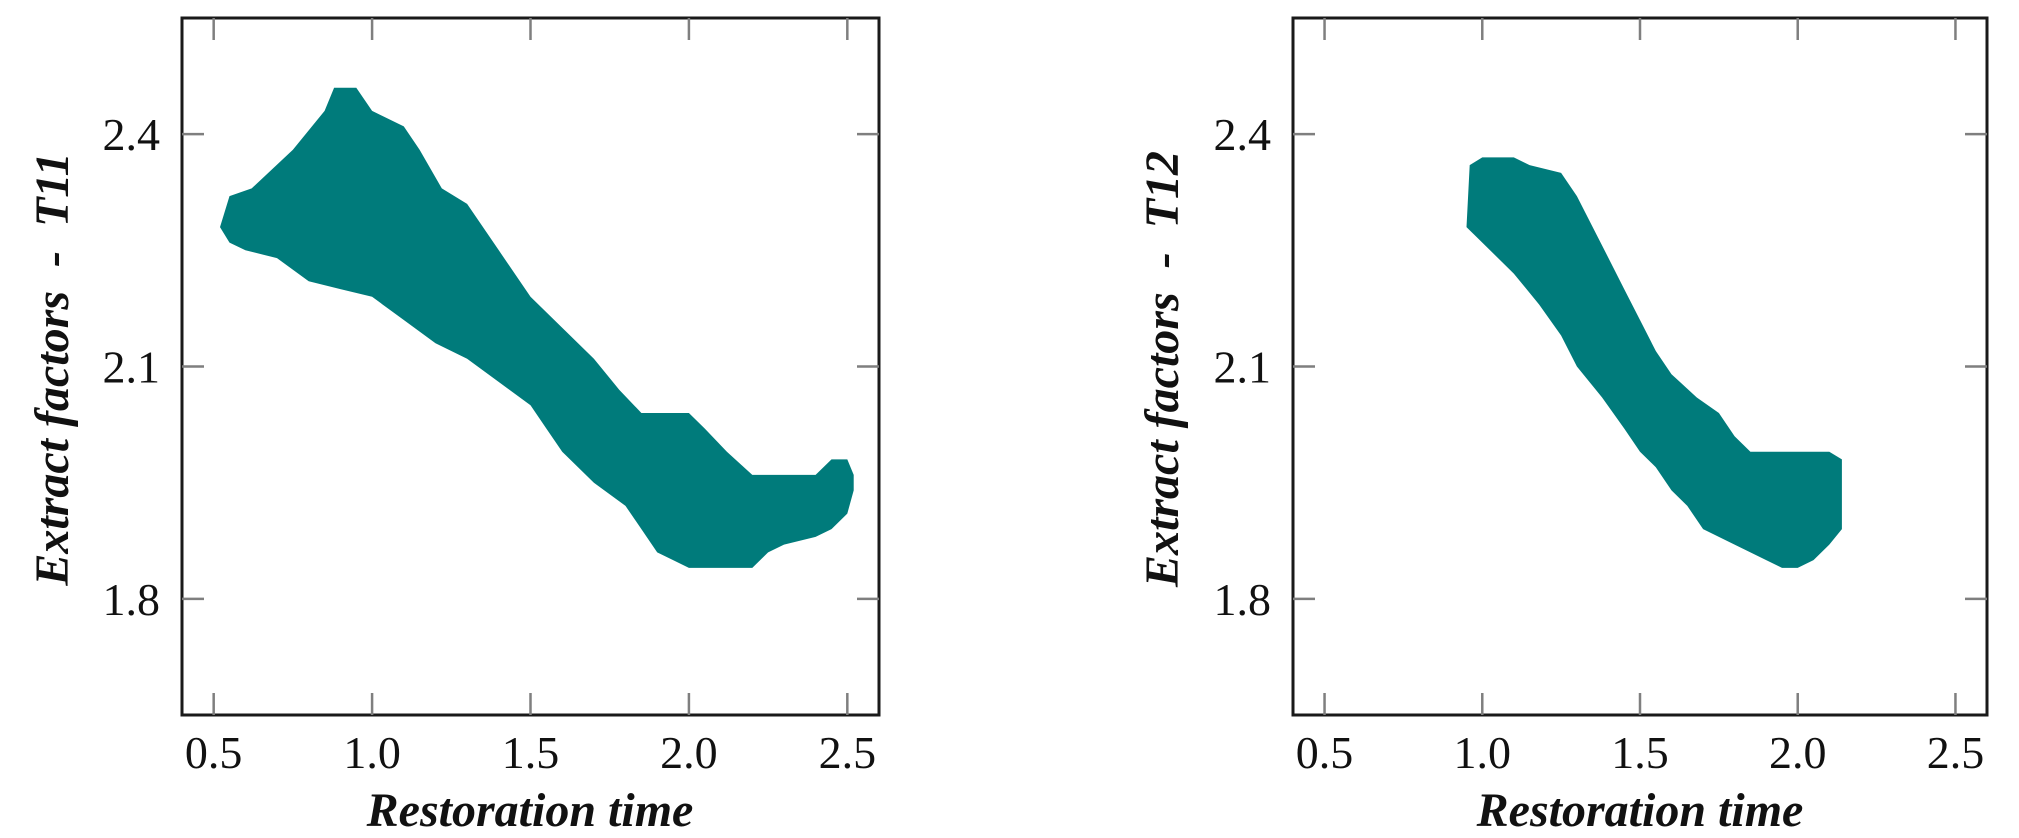 This screenshot has width=2019, height=838. What do you see at coordinates (1654, 362) in the screenshot?
I see `feasible-region` at bounding box center [1654, 362].